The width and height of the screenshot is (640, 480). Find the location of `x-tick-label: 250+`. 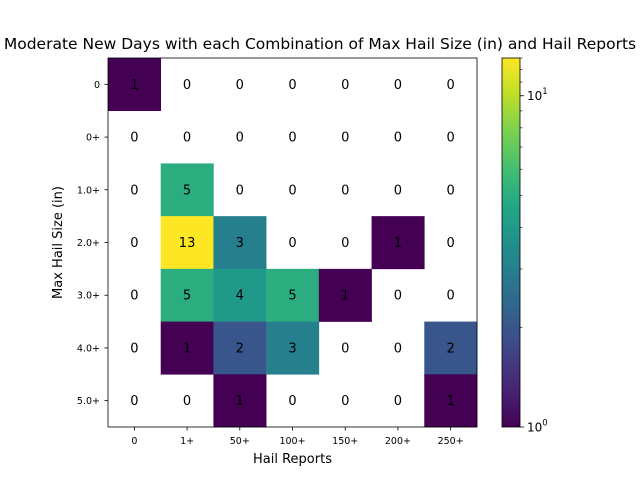

x-tick-label: 250+ is located at coordinates (451, 441).